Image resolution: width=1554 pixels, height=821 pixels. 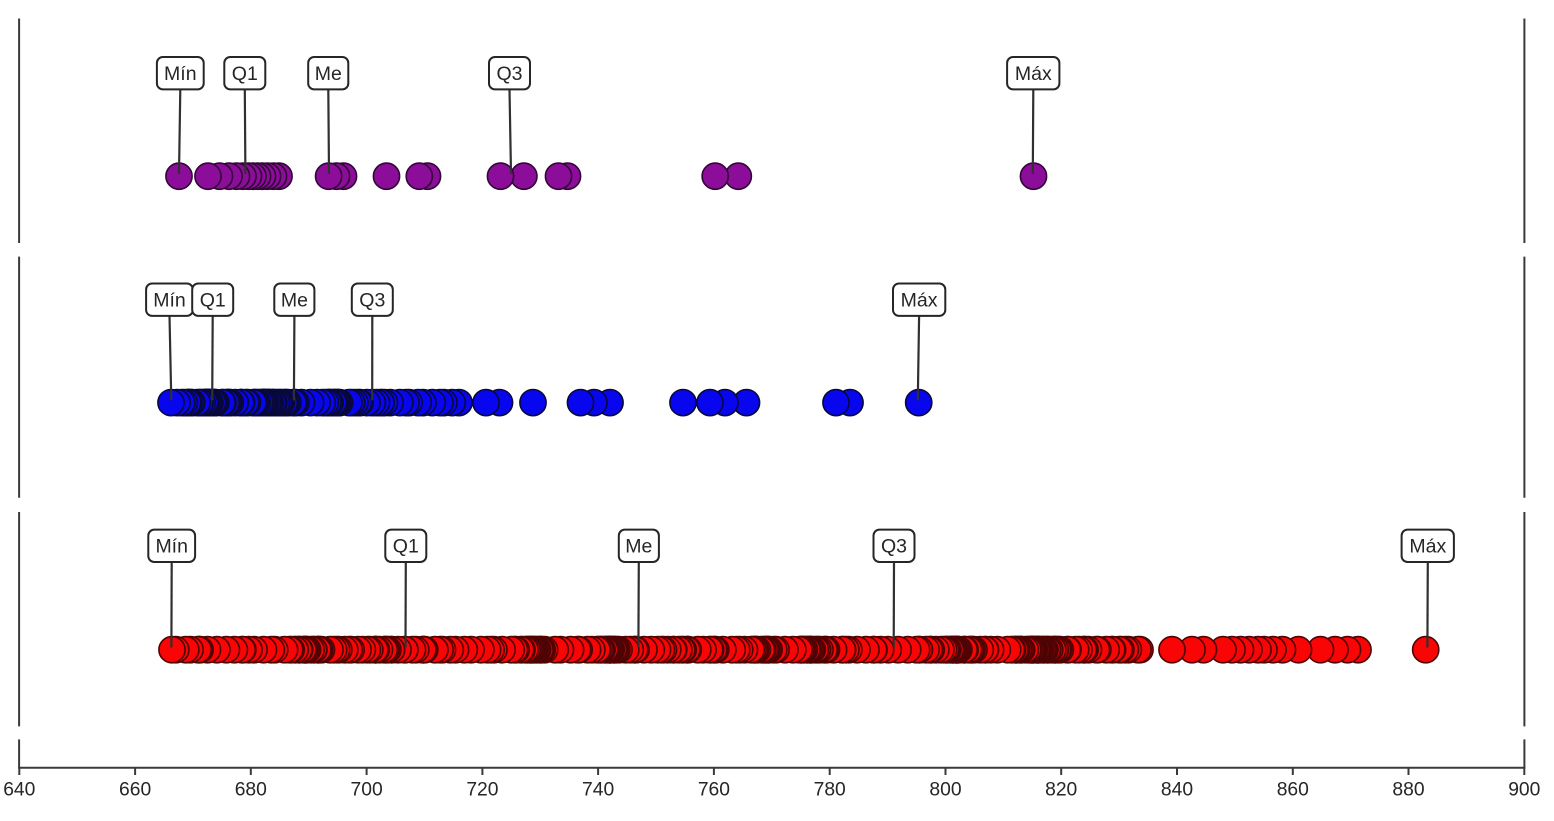 What do you see at coordinates (19, 790) in the screenshot?
I see `svg-text: 640` at bounding box center [19, 790].